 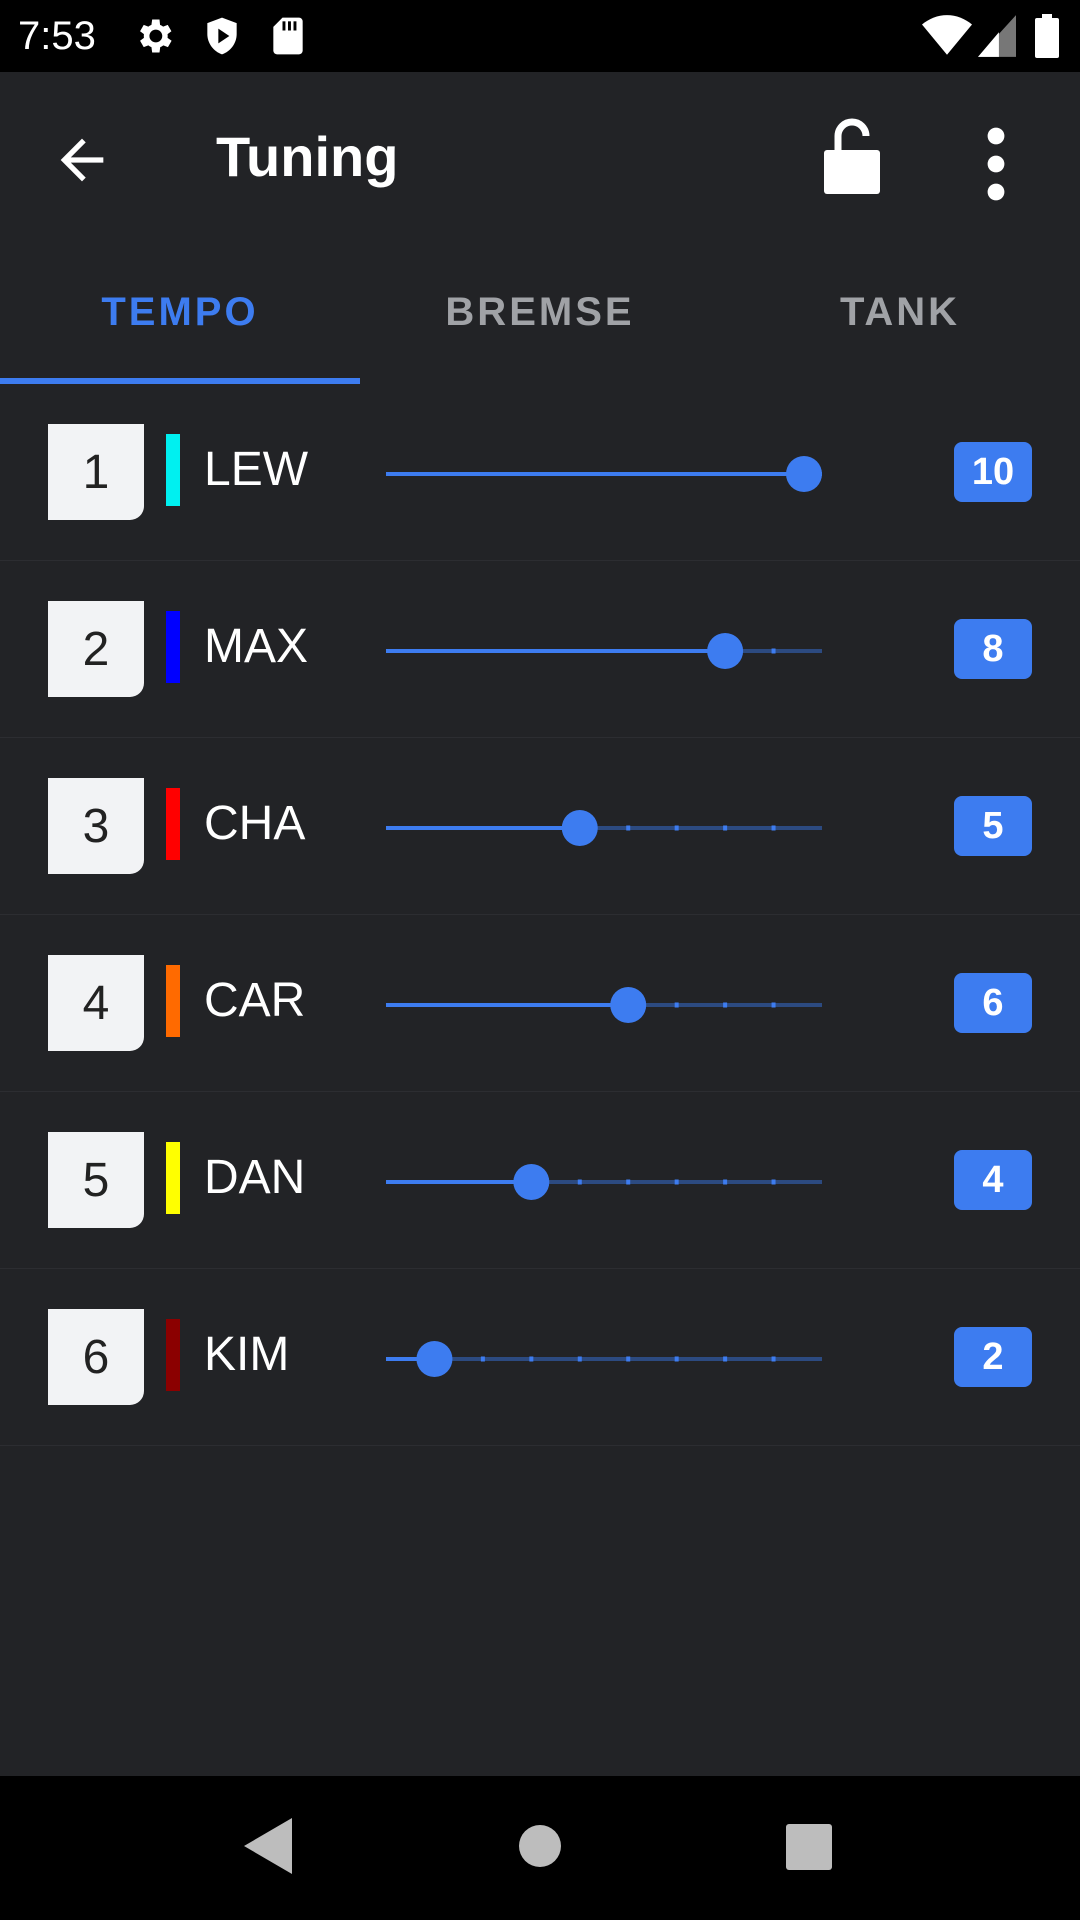 What do you see at coordinates (180, 381) in the screenshot?
I see `active-tab-indicator` at bounding box center [180, 381].